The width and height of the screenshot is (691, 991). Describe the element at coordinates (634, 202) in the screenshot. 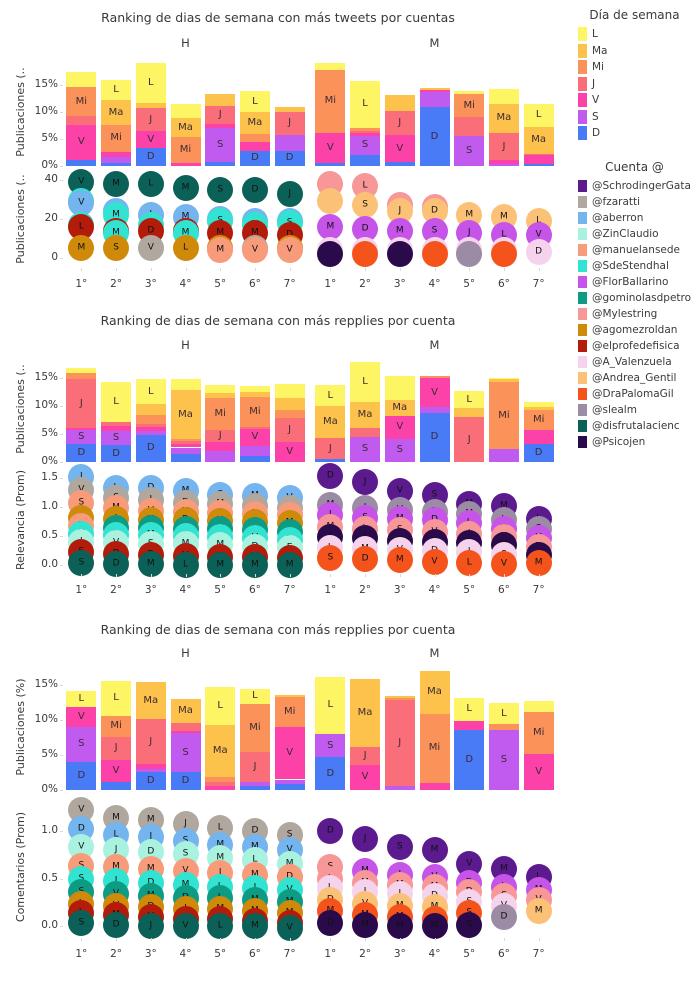

I see `legend-account-item: @fzaratti` at that location.